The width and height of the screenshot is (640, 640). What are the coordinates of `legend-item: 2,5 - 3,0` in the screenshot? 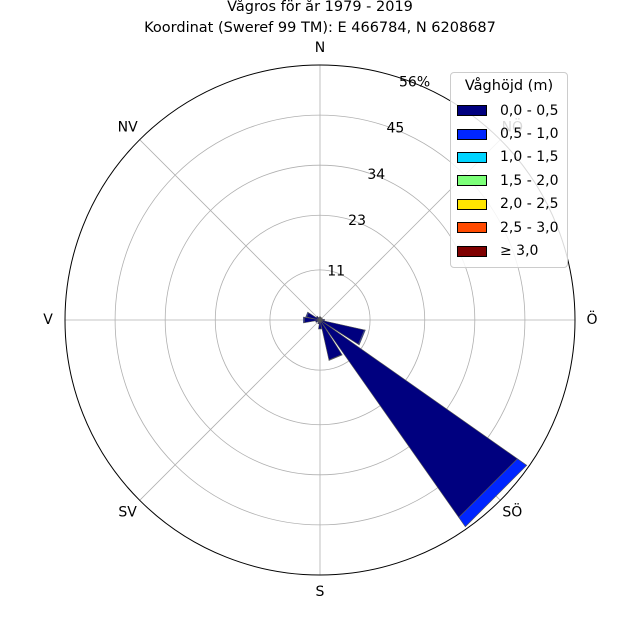 It's located at (509, 227).